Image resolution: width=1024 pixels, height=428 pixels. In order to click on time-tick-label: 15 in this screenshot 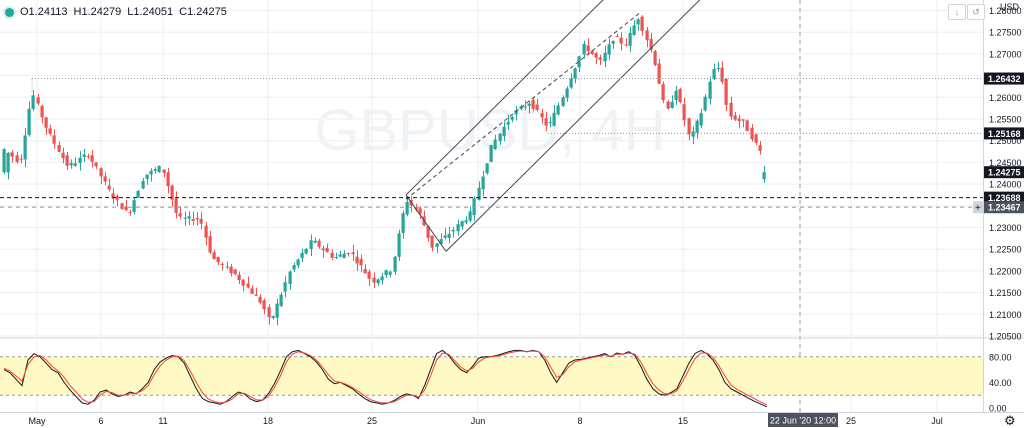, I will do `click(683, 421)`.